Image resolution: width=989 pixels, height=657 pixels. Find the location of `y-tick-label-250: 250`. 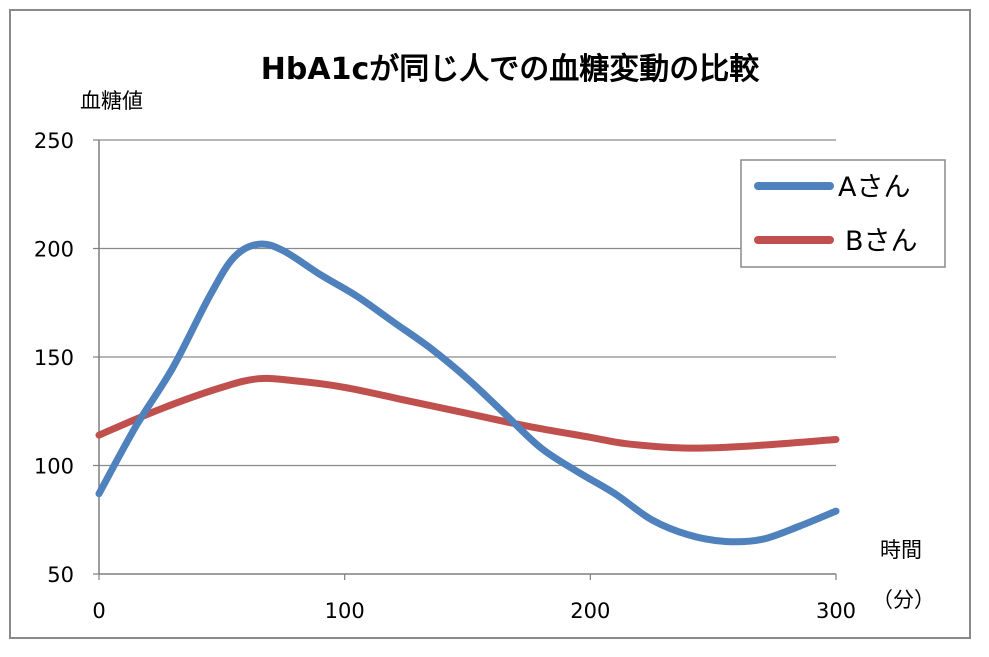

y-tick-label-250: 250 is located at coordinates (54, 141).